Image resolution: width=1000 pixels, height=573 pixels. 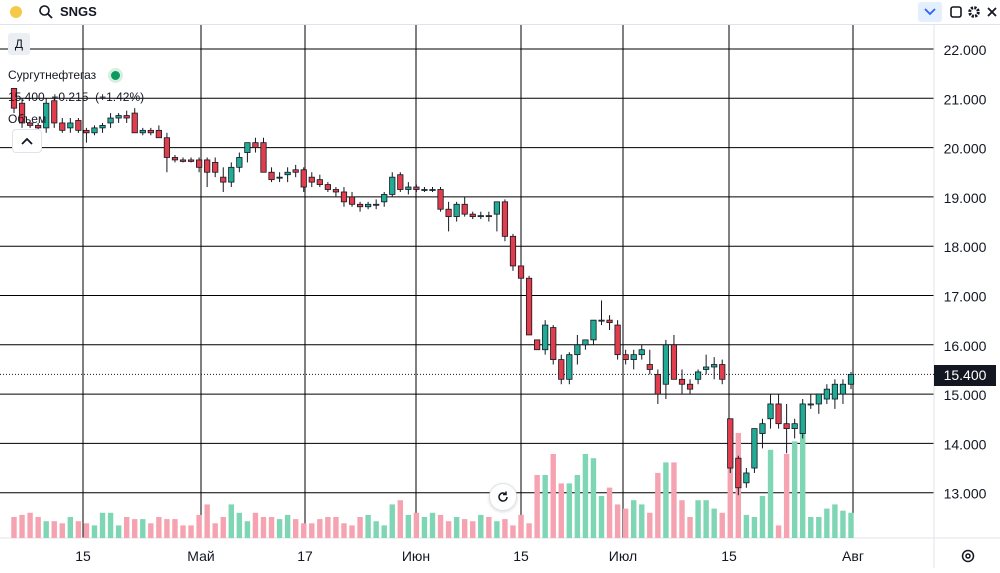 What do you see at coordinates (853, 556) in the screenshot?
I see `x-tick-label: Авг` at bounding box center [853, 556].